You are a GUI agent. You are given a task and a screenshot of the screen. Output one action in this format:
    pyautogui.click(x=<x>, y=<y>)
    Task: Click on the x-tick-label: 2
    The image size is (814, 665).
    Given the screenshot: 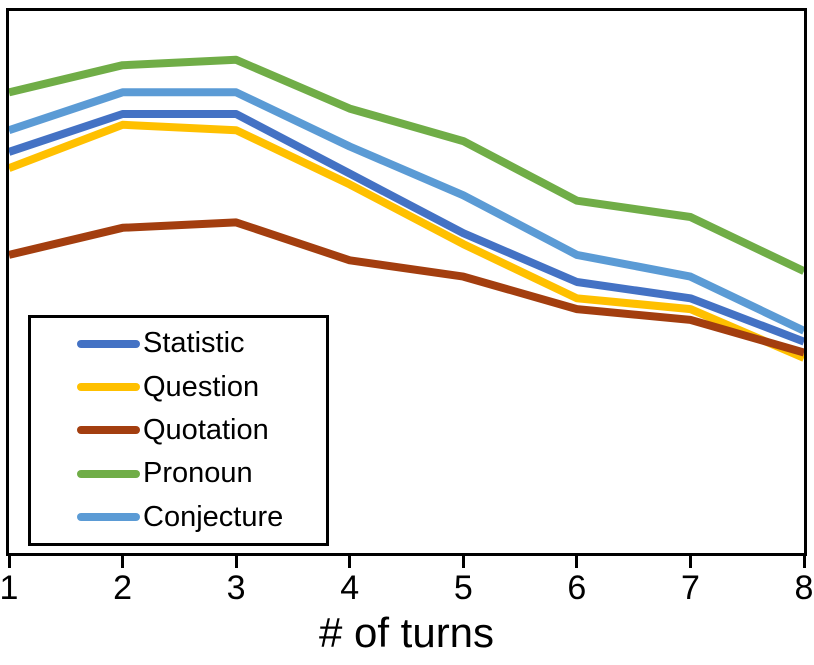 What is the action you would take?
    pyautogui.click(x=123, y=588)
    